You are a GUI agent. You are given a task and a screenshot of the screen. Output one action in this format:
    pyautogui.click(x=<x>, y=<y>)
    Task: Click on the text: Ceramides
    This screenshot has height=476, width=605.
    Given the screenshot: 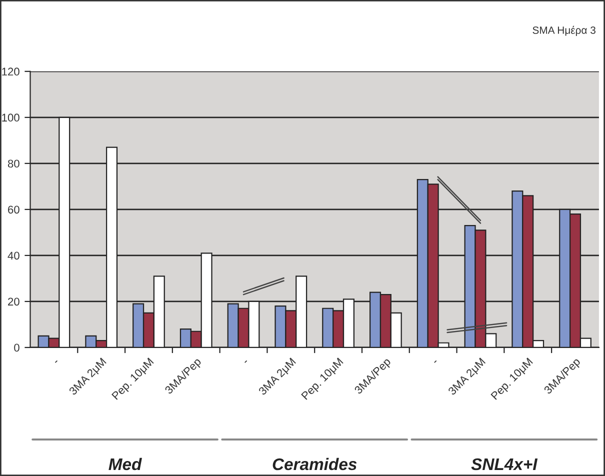 What is the action you would take?
    pyautogui.click(x=314, y=464)
    